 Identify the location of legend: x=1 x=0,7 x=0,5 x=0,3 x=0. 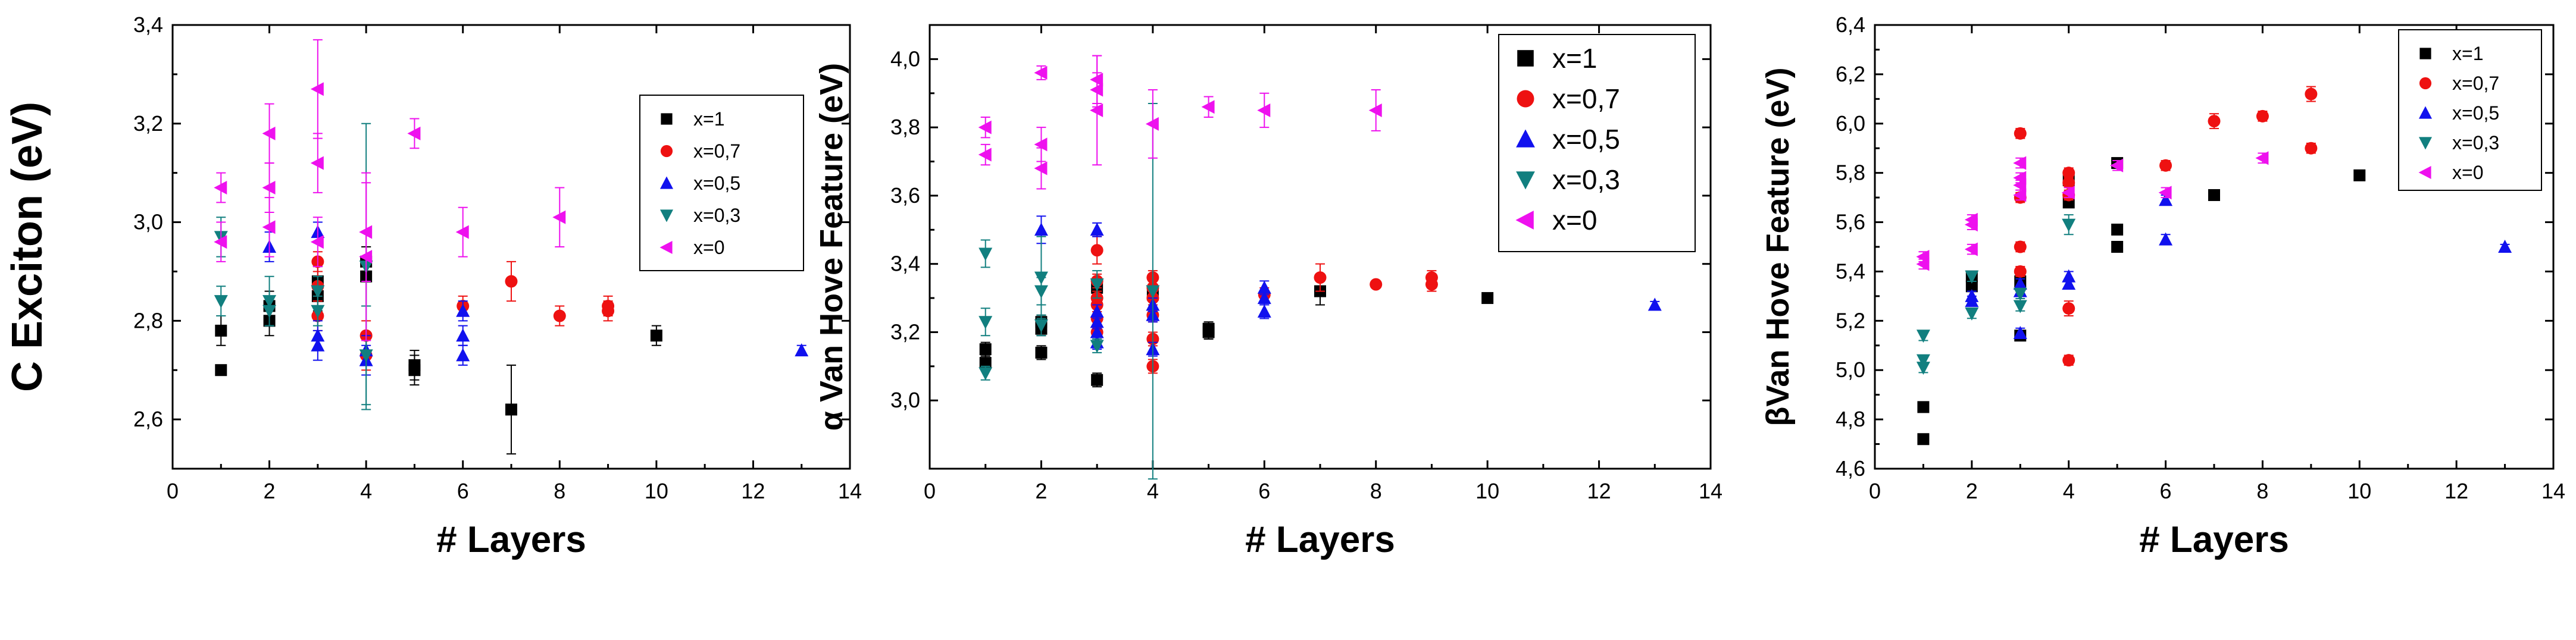
(1597, 143).